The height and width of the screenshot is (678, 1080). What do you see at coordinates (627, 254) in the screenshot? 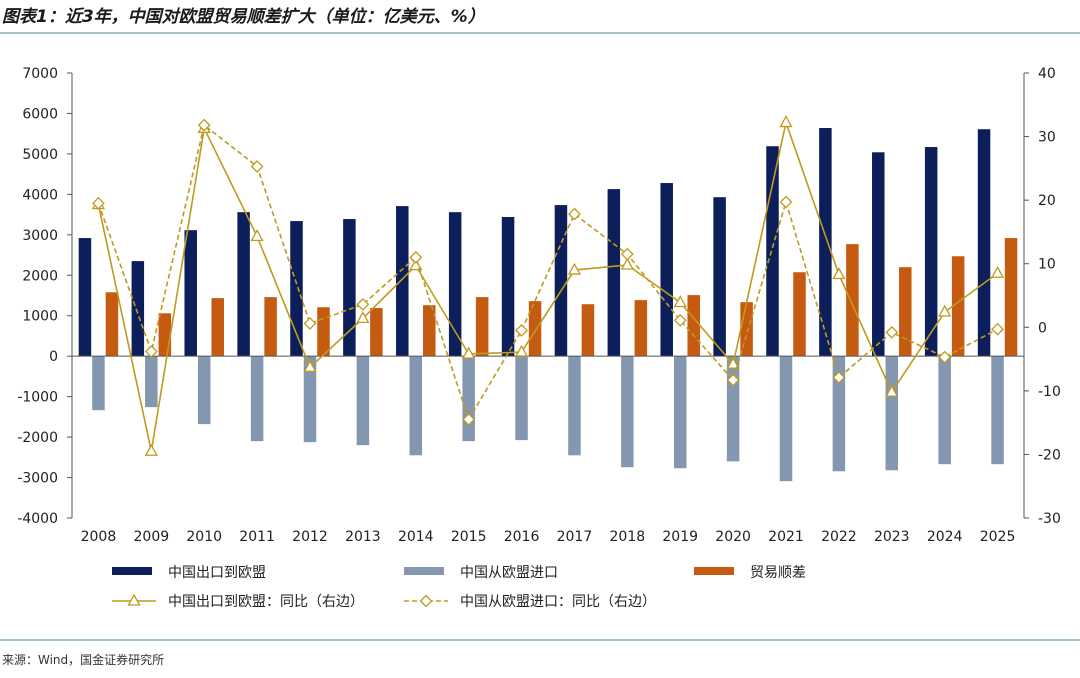
I see `point-diamond-2018` at bounding box center [627, 254].